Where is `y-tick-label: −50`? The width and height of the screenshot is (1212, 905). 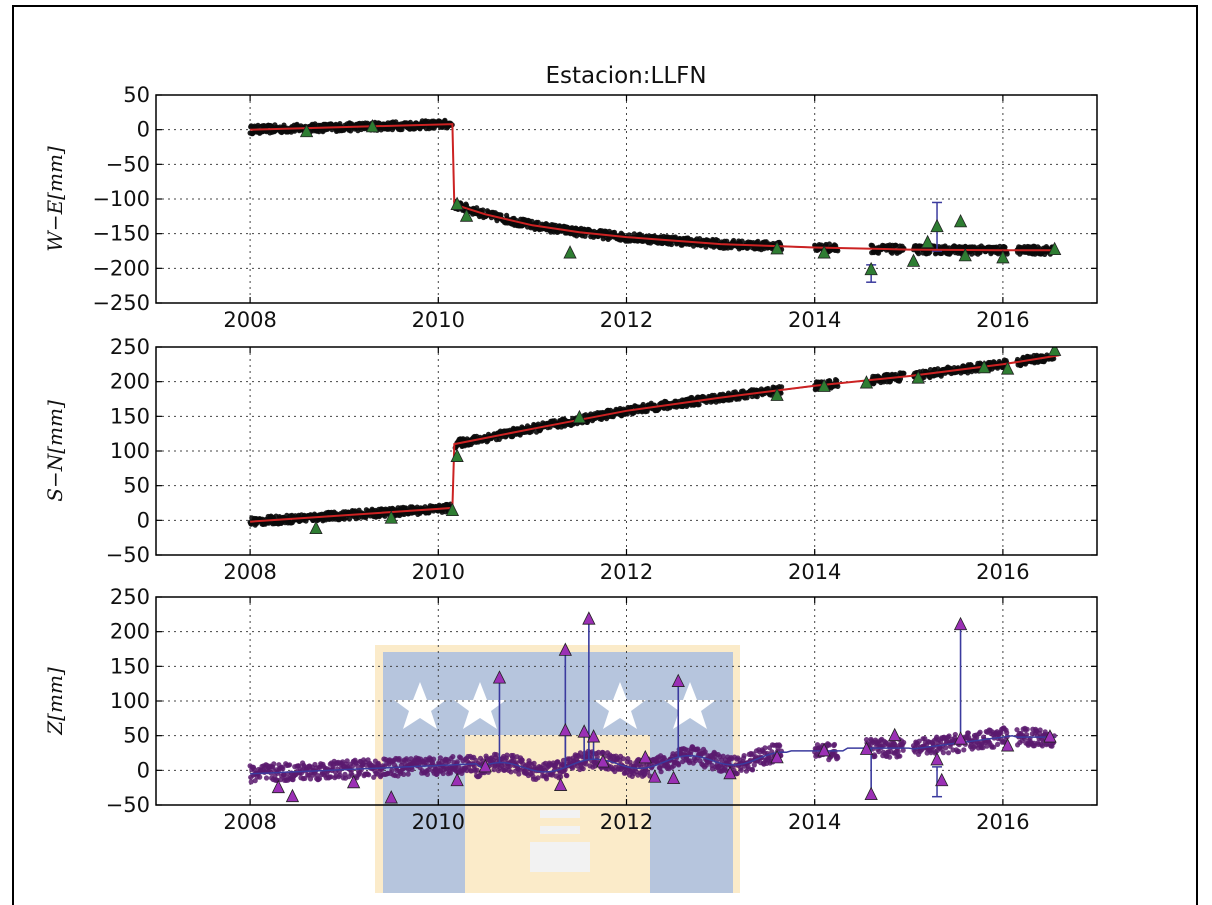
y-tick-label: −50 is located at coordinates (128, 164).